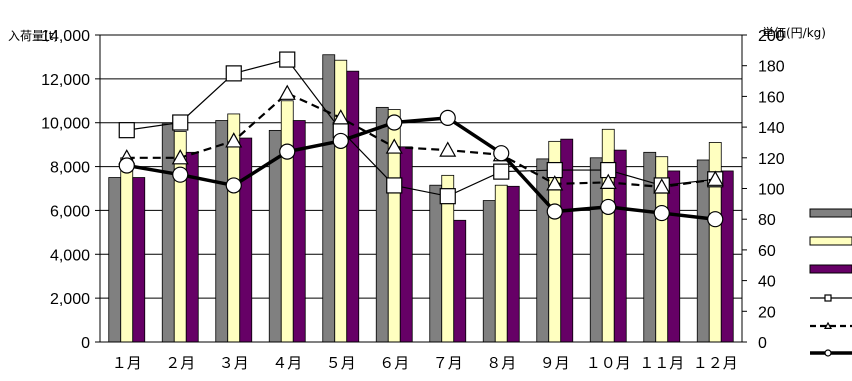  Describe the element at coordinates (771, 190) in the screenshot. I see `y2-tick-label: 100` at that location.